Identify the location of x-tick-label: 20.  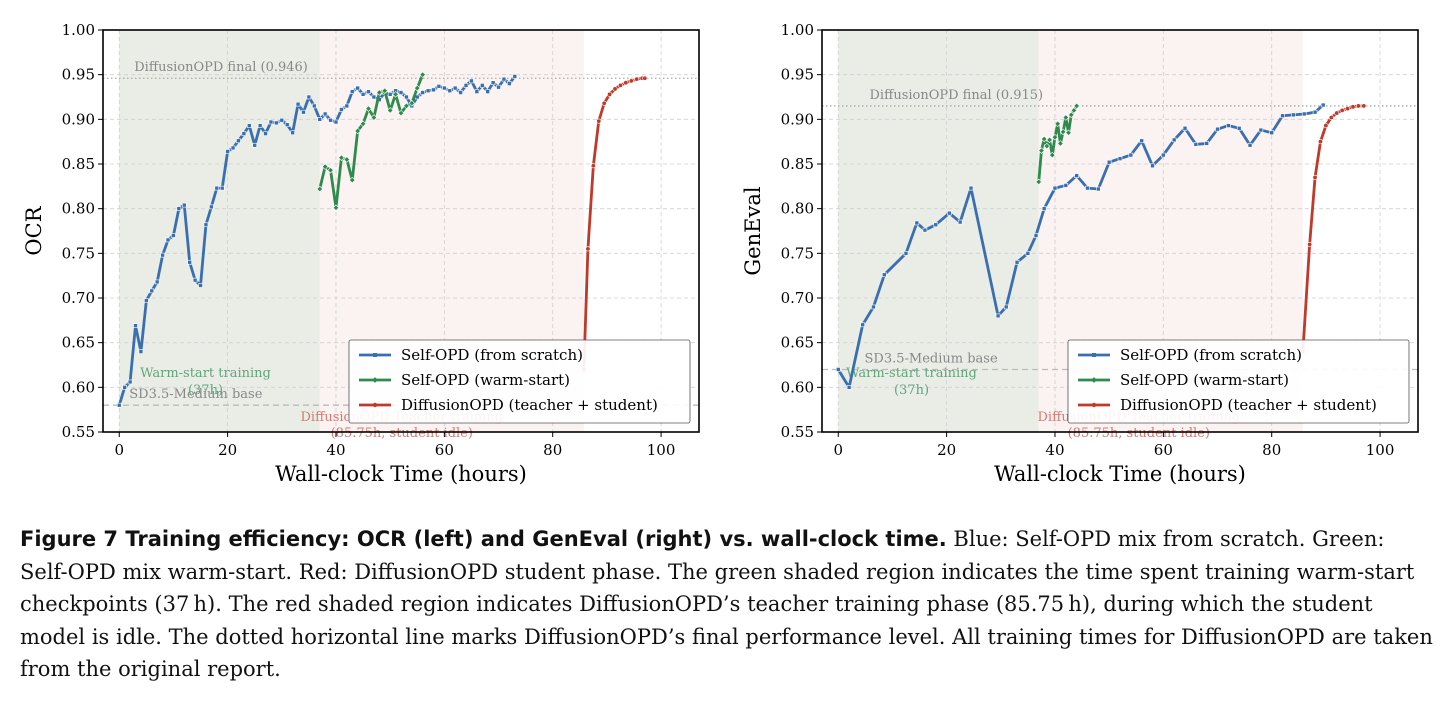
(227, 450).